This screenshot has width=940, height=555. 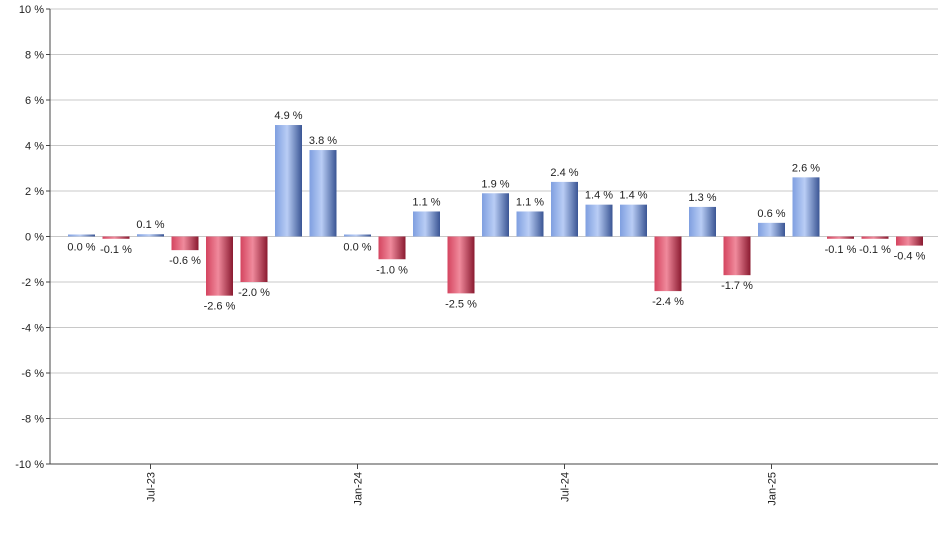 What do you see at coordinates (566, 487) in the screenshot?
I see `x-tick-label: Jul-24` at bounding box center [566, 487].